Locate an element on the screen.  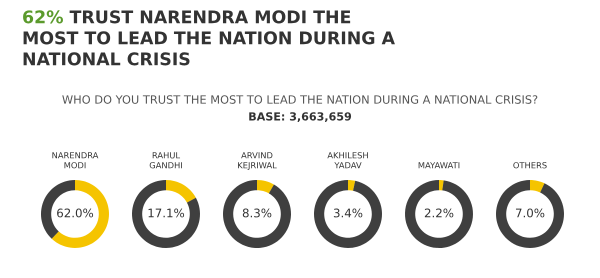
data-label: 3.4% is located at coordinates (348, 213).